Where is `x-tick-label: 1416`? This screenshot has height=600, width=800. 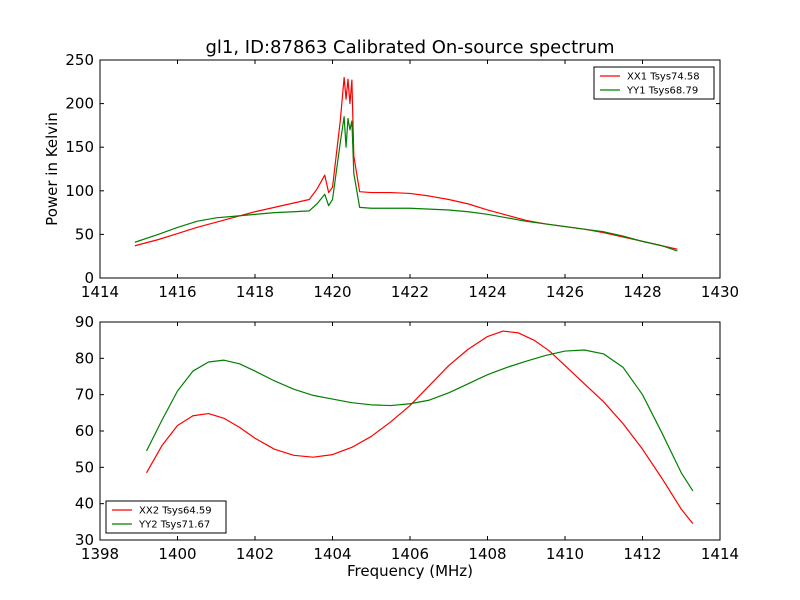 x-tick-label: 1416 is located at coordinates (177, 292).